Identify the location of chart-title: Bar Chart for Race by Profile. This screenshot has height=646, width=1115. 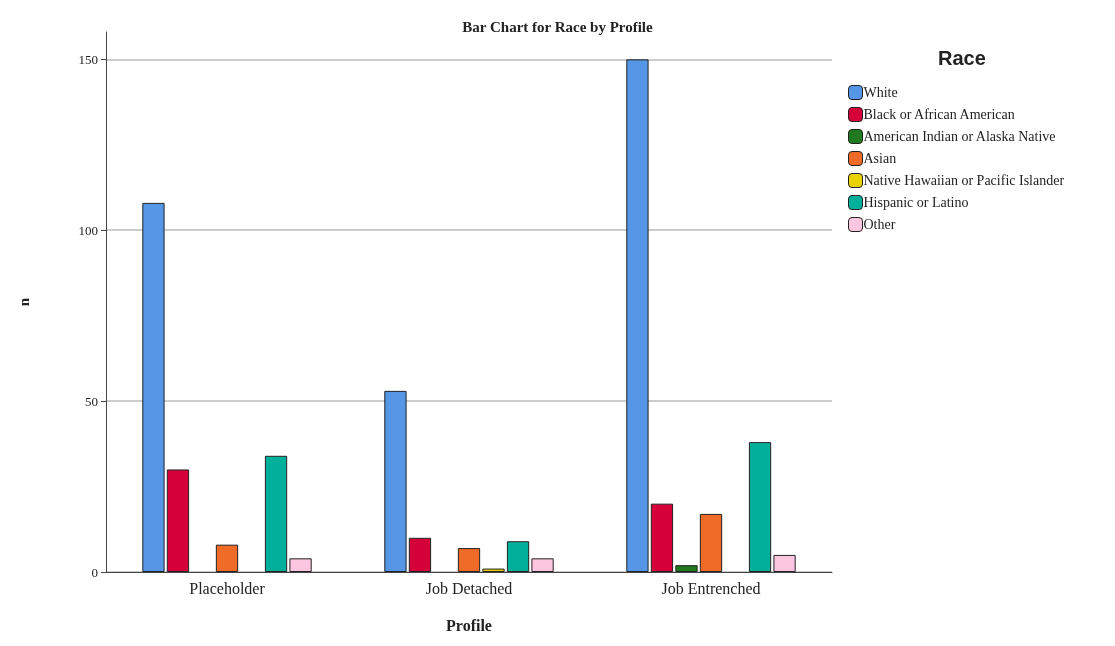
(558, 26).